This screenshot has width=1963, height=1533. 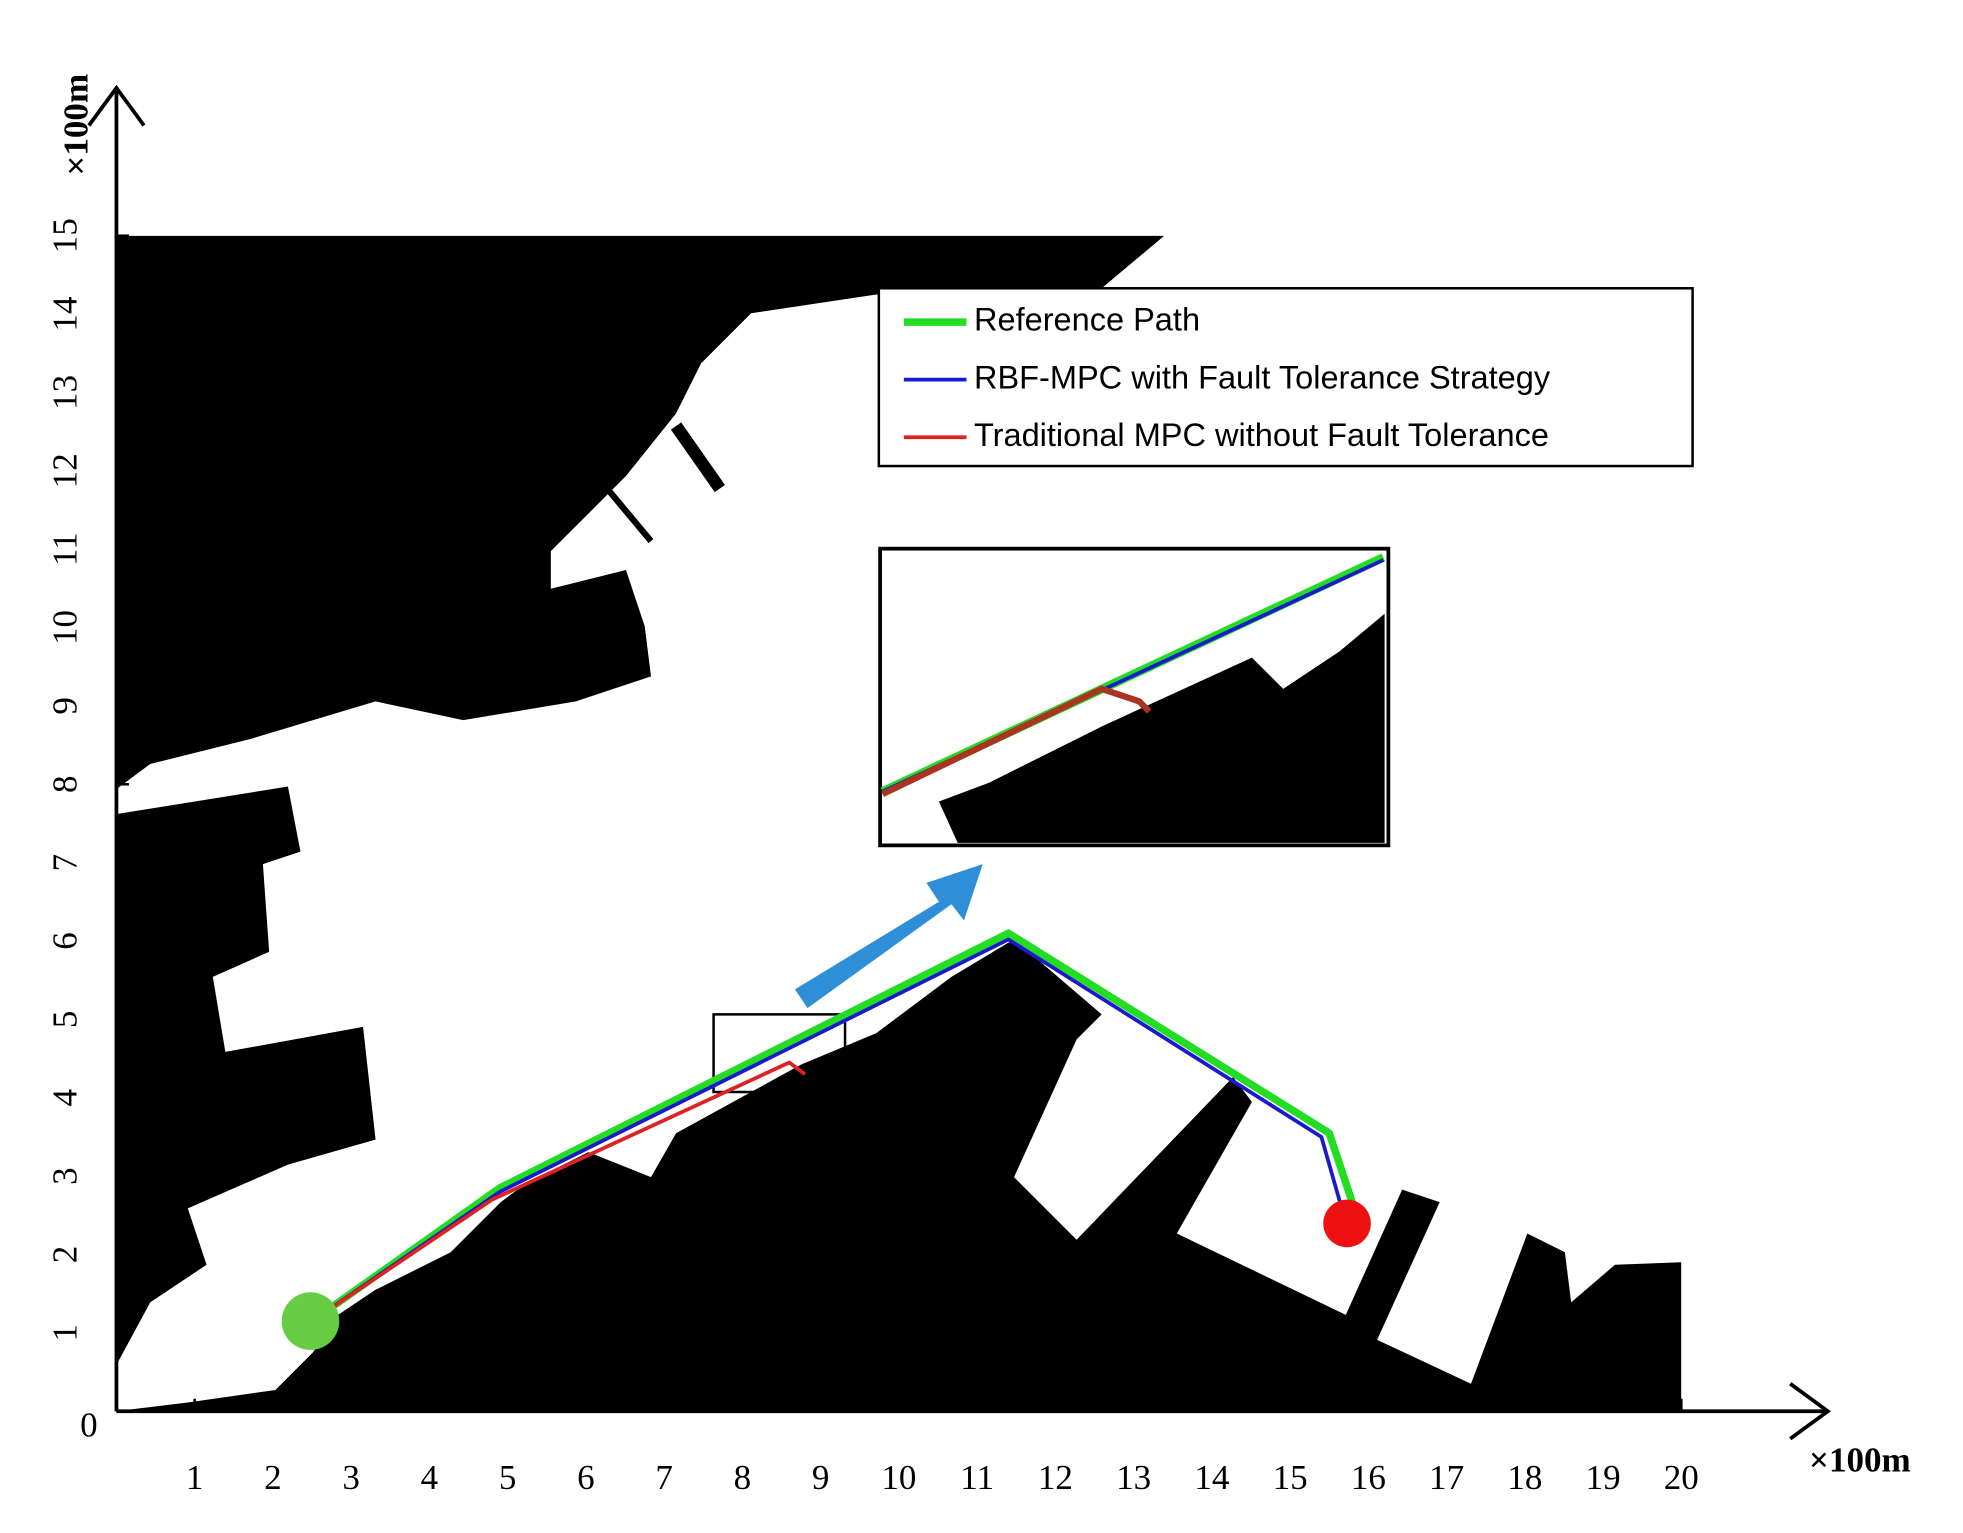 I want to click on x-tick-label: 17, so click(x=1446, y=1477).